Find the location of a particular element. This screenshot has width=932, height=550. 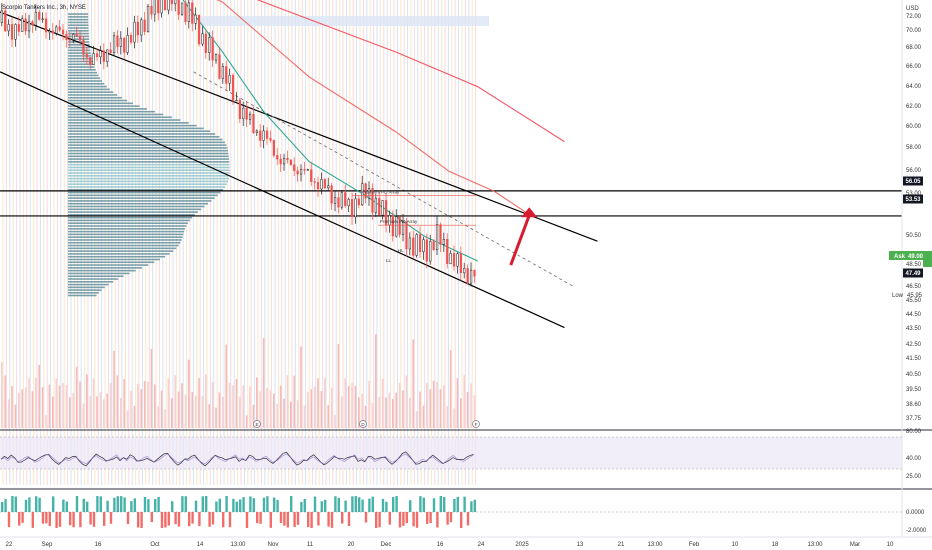

price-tick-label: 70.00 is located at coordinates (914, 31).